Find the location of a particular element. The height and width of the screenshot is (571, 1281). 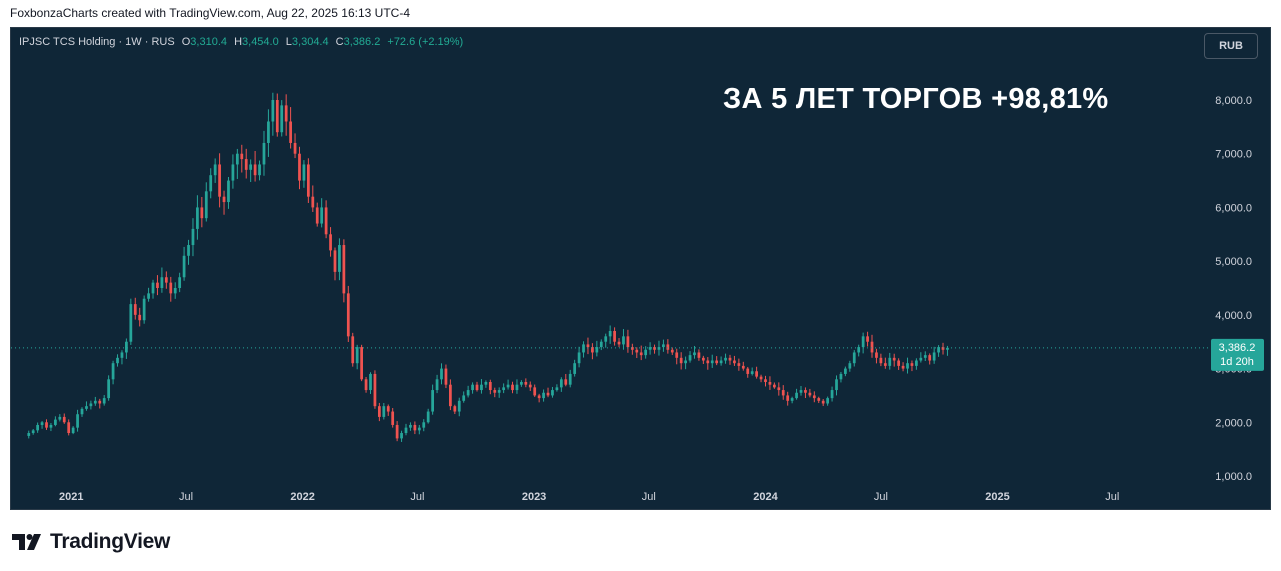

y-tick-label: 2,000.0 is located at coordinates (1233, 423).